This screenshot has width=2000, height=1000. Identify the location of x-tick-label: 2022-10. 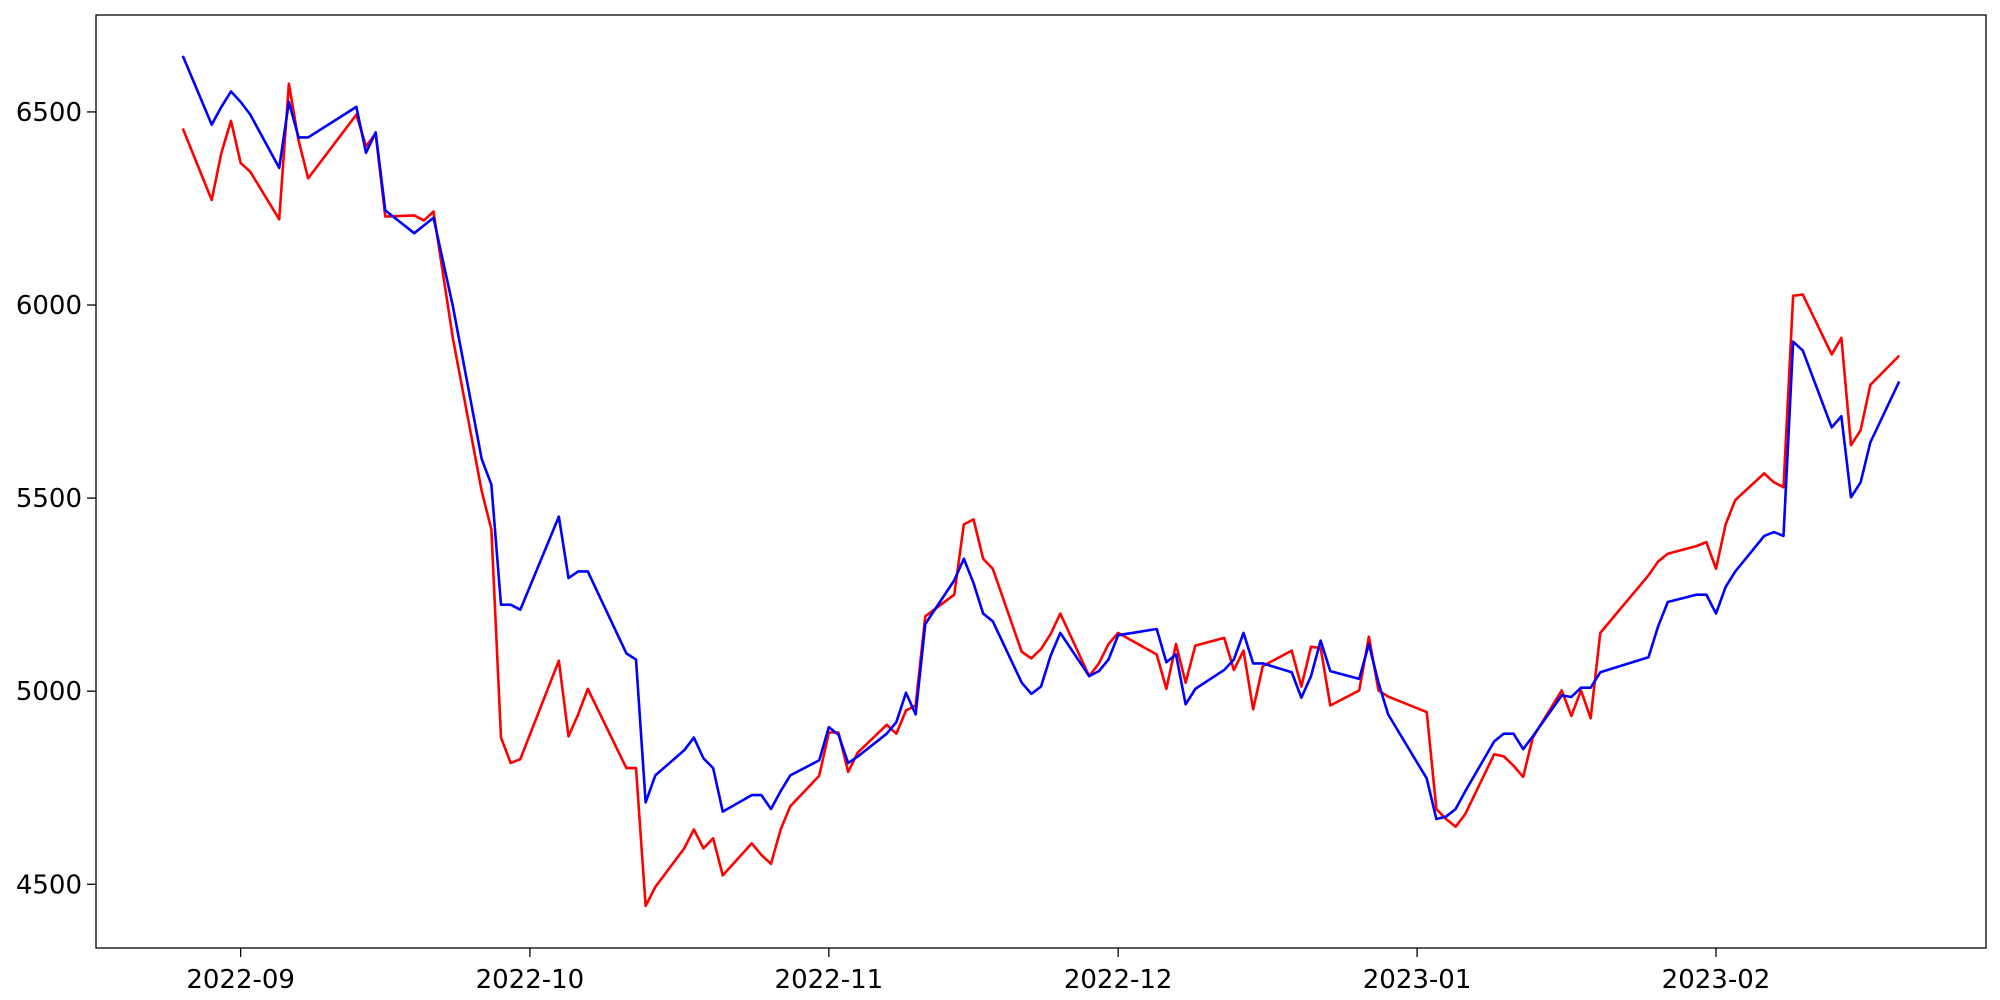
(530, 980).